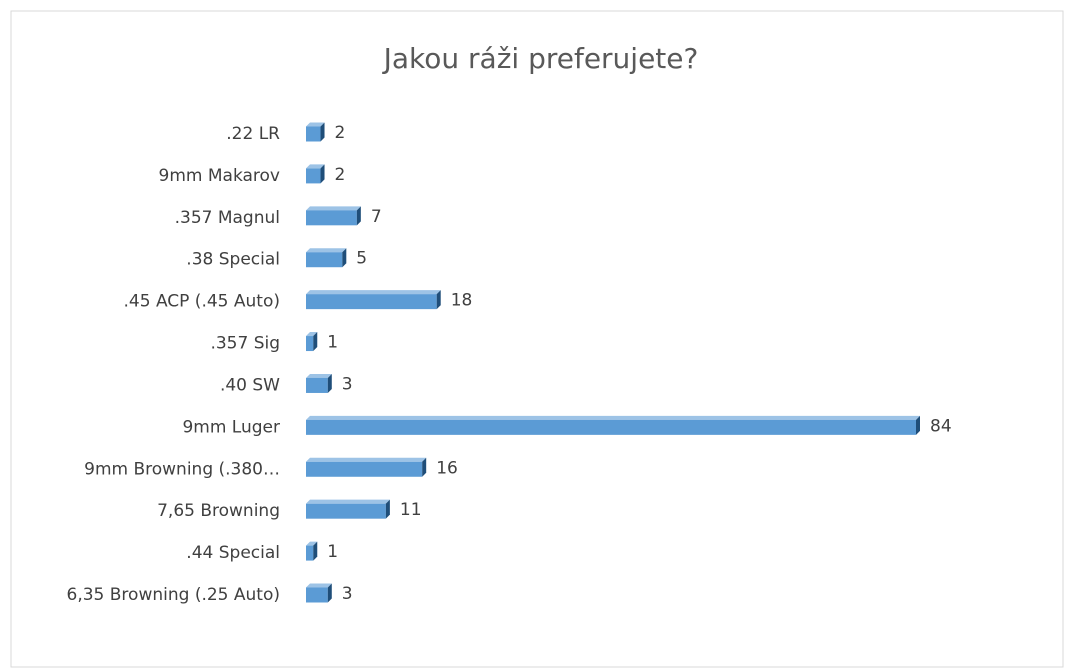 The width and height of the screenshot is (1066, 671). What do you see at coordinates (376, 217) in the screenshot?
I see `data-label: 7` at bounding box center [376, 217].